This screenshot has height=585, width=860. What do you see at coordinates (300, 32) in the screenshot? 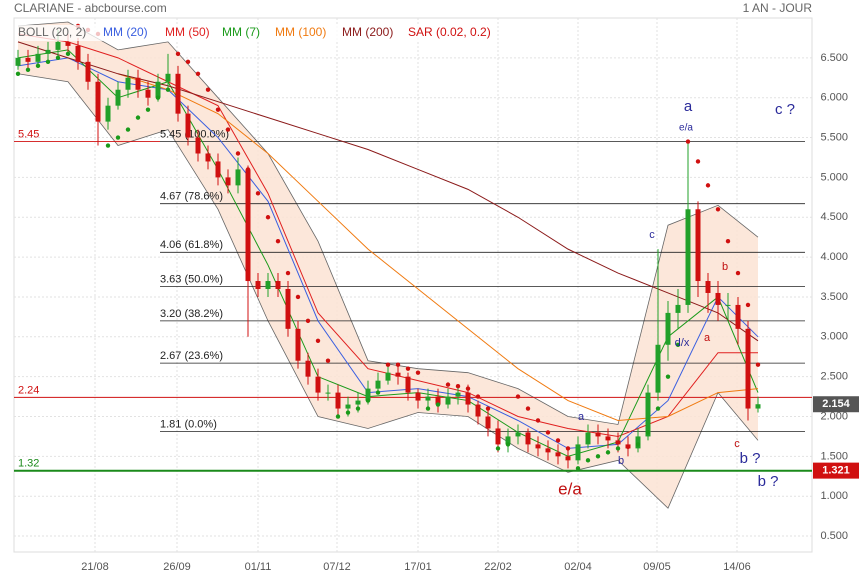
I see `legend-entry: MM (100)` at bounding box center [300, 32].